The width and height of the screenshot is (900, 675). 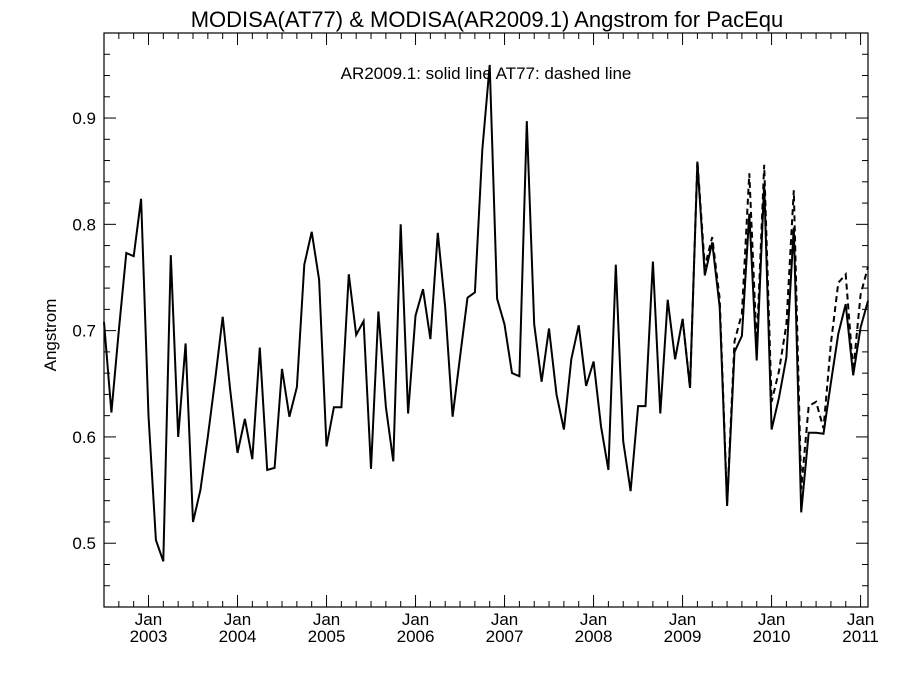 I want to click on y-tick-label: 0.9, so click(x=84, y=118).